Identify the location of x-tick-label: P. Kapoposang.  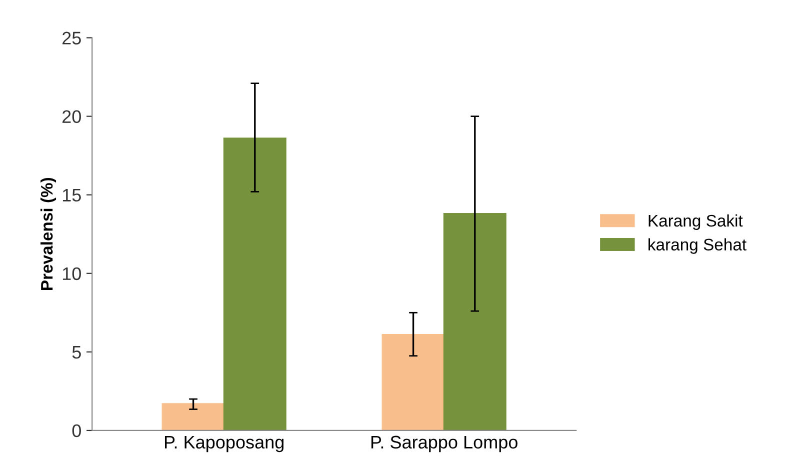
(224, 444).